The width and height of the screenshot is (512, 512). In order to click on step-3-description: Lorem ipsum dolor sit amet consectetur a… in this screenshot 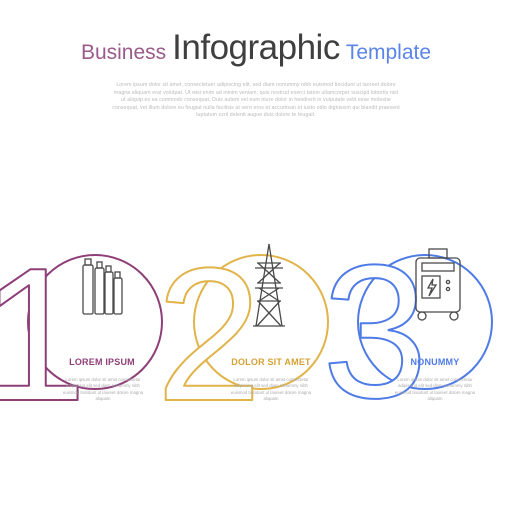, I will do `click(435, 389)`.